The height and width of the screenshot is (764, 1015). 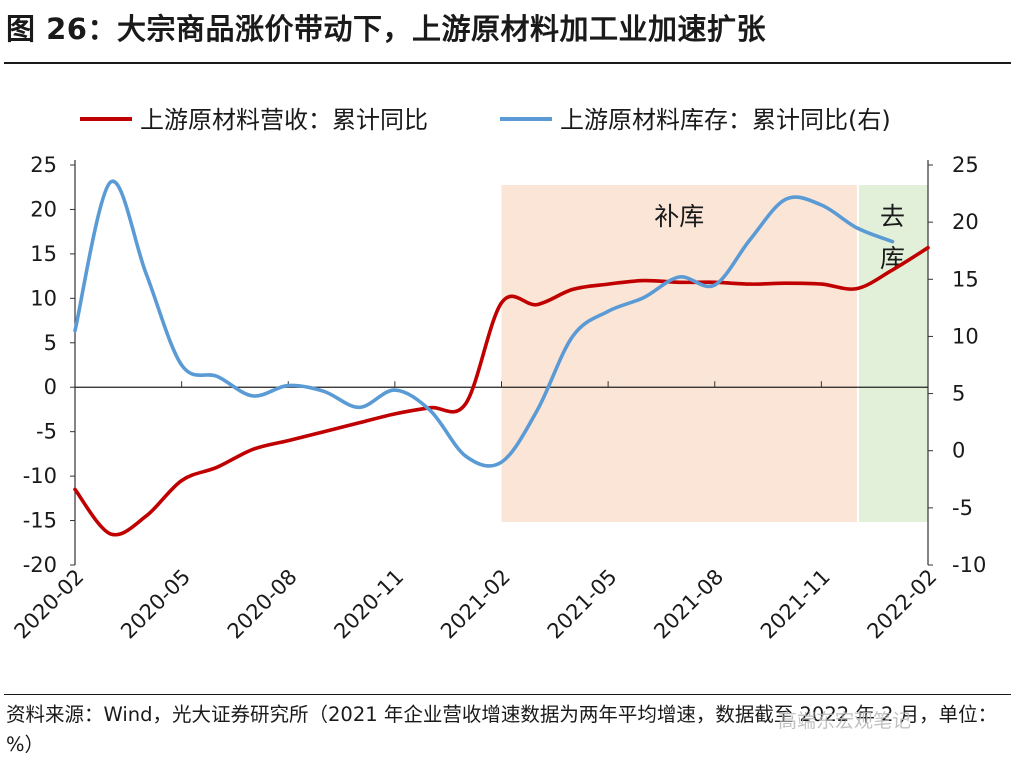 I want to click on region-label-destock-1: 去, so click(x=892, y=216).